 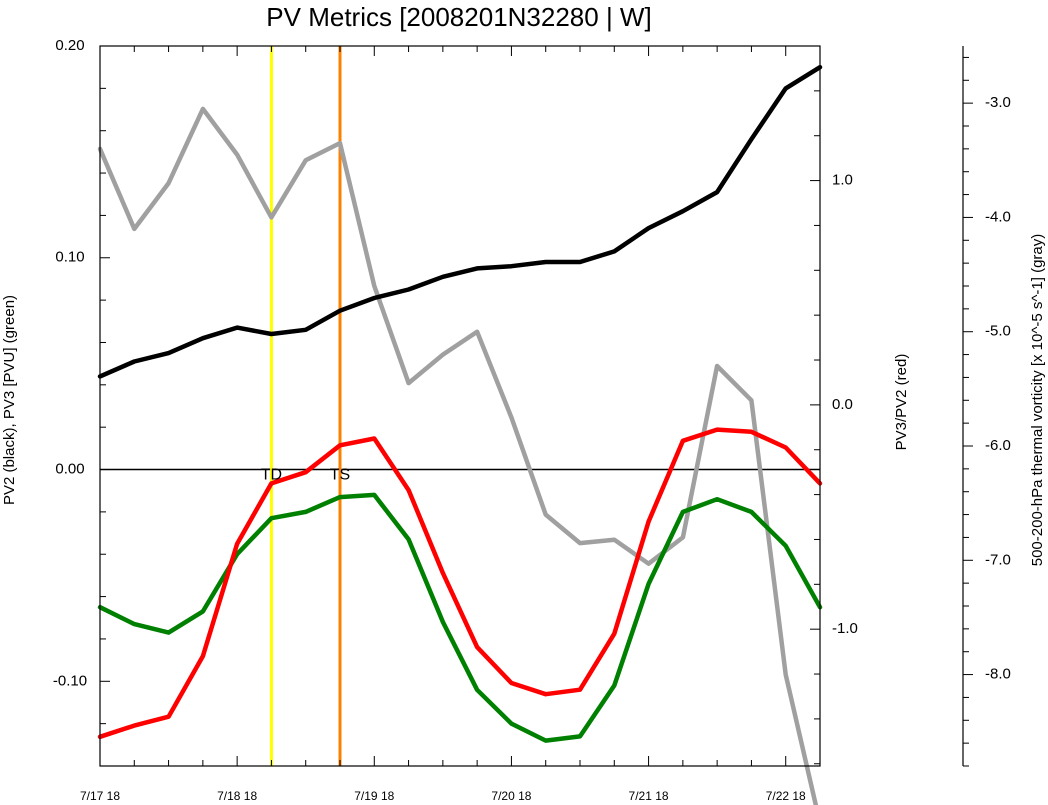 I want to click on far-right-tick-label: -8.0, so click(x=998, y=674).